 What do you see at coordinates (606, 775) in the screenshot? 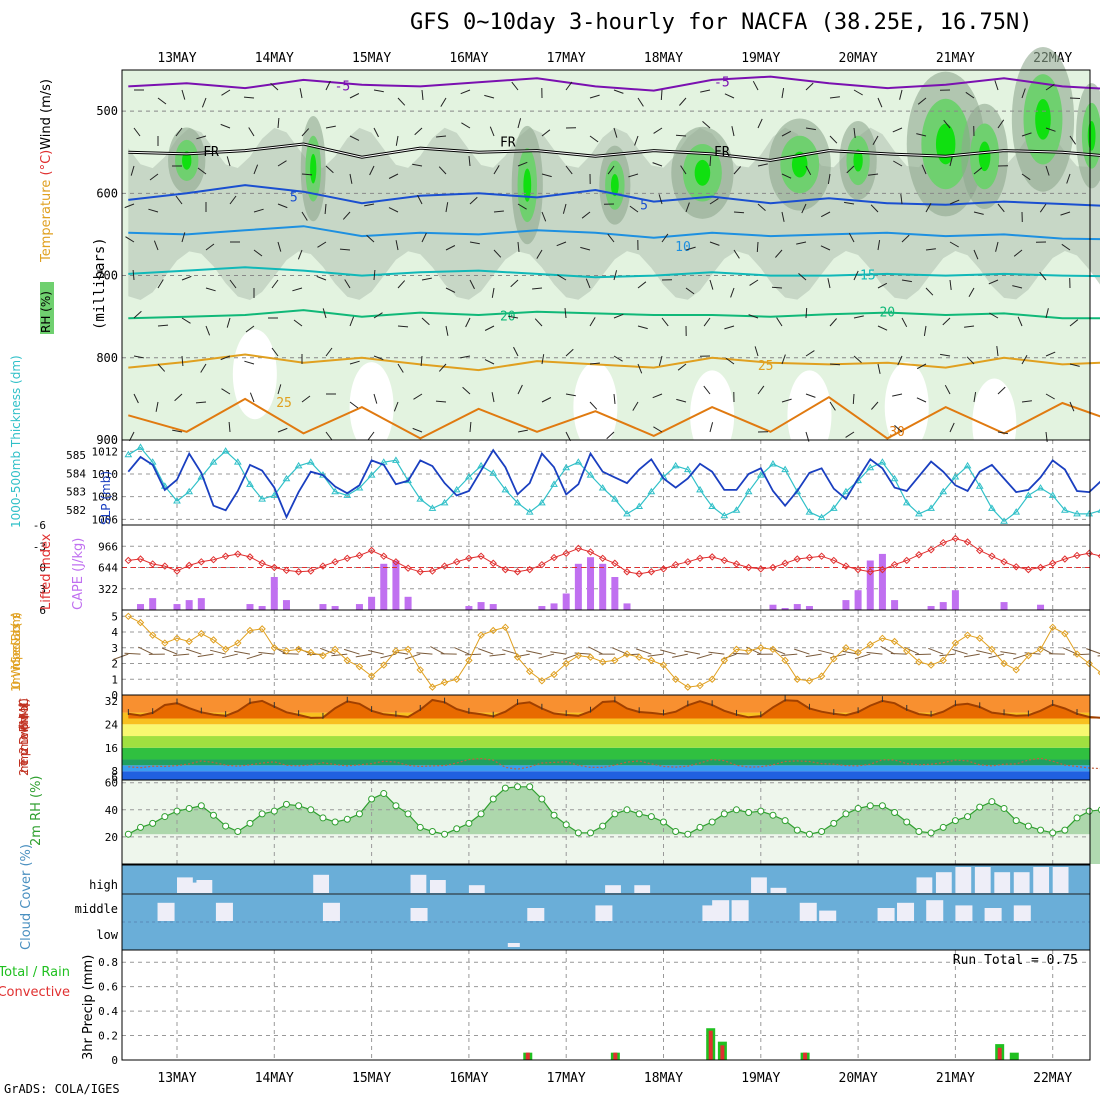
I see `temperature-band` at bounding box center [606, 775].